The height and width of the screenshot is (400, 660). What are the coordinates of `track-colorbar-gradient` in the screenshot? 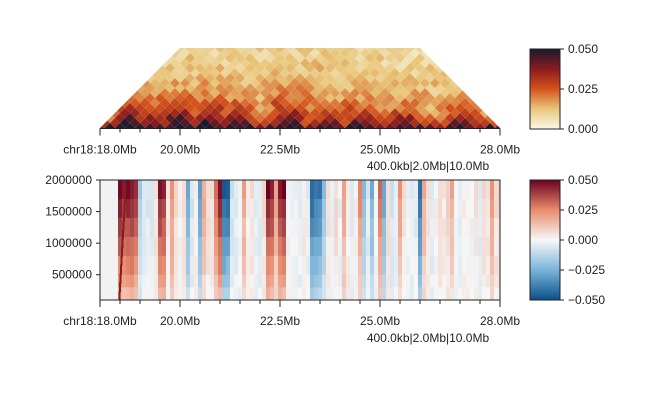 It's located at (545, 240).